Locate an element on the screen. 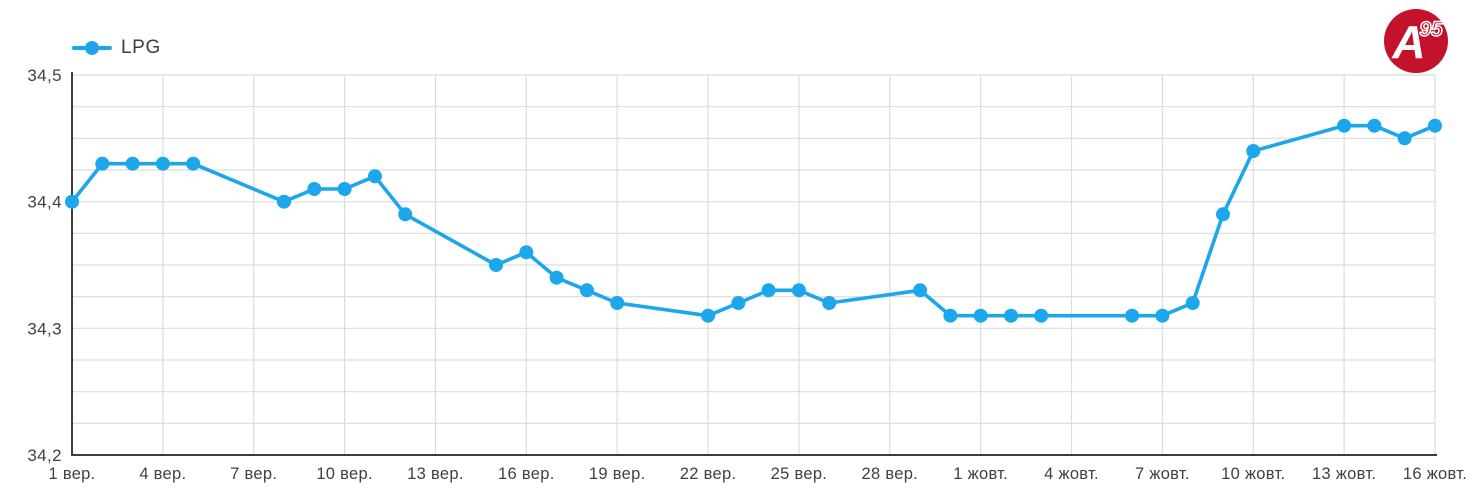 The image size is (1476, 502). x-tick-label: 4 жовт. is located at coordinates (1071, 474).